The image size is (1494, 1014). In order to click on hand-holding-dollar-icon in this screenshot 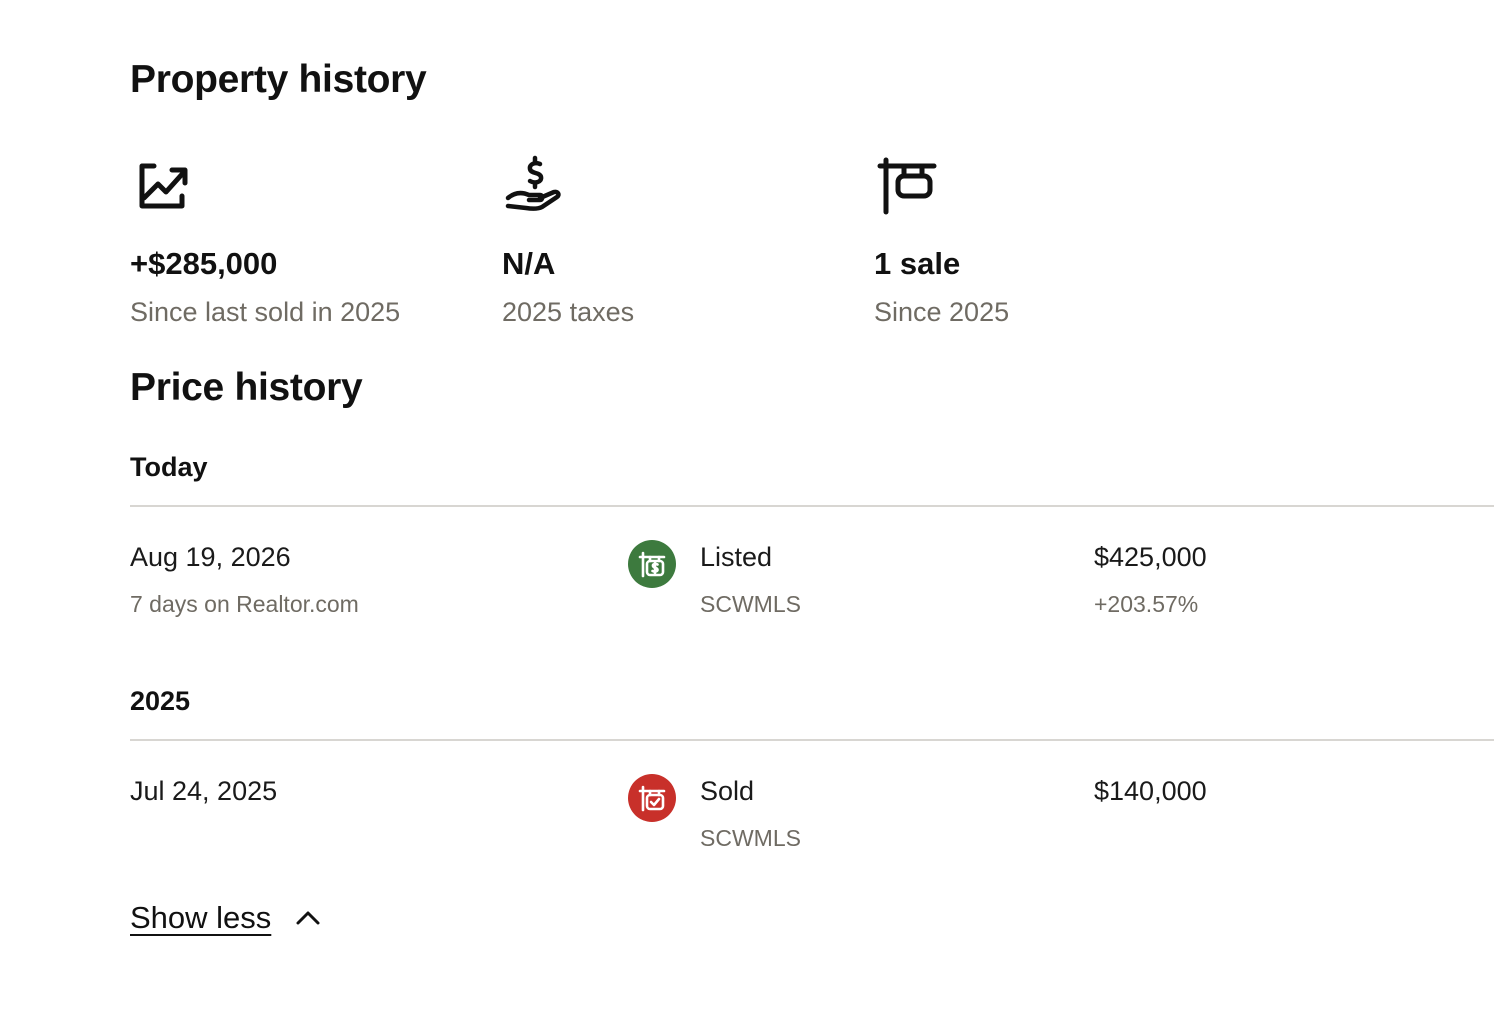, I will do `click(533, 183)`.